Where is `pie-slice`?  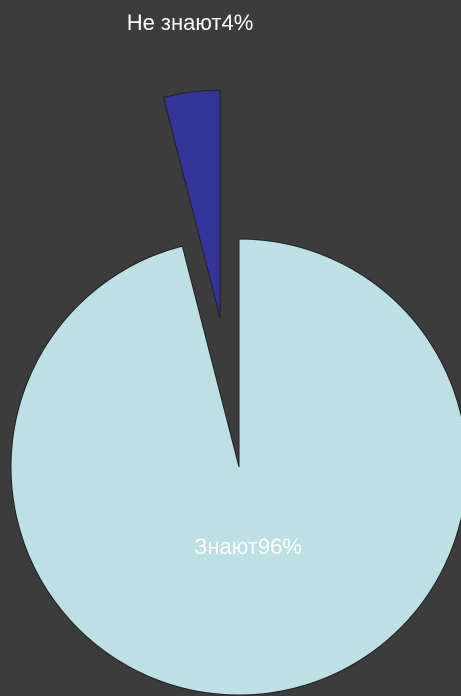
pie-slice is located at coordinates (191, 204).